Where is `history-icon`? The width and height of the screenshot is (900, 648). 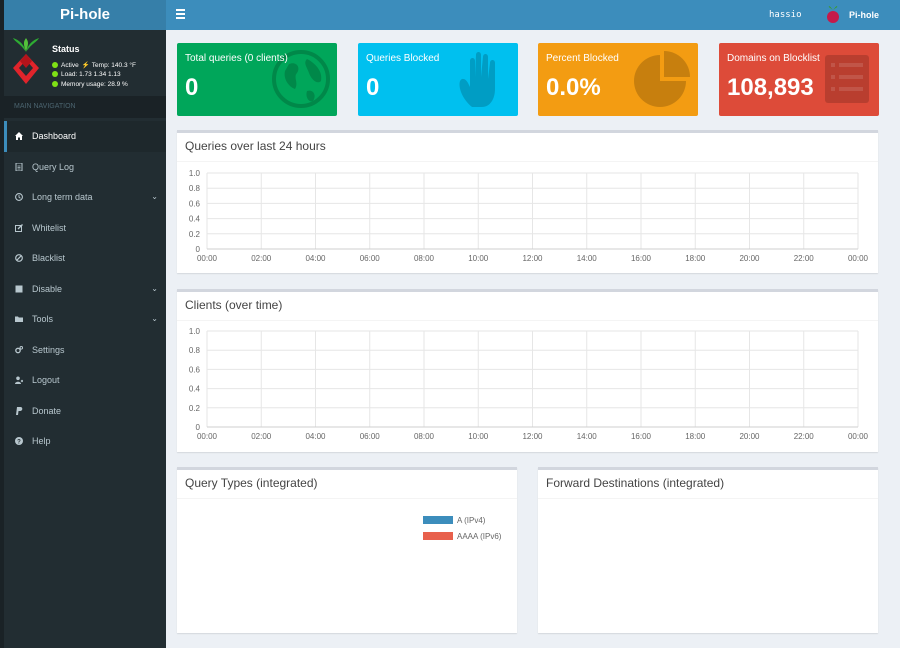
history-icon is located at coordinates (19, 197).